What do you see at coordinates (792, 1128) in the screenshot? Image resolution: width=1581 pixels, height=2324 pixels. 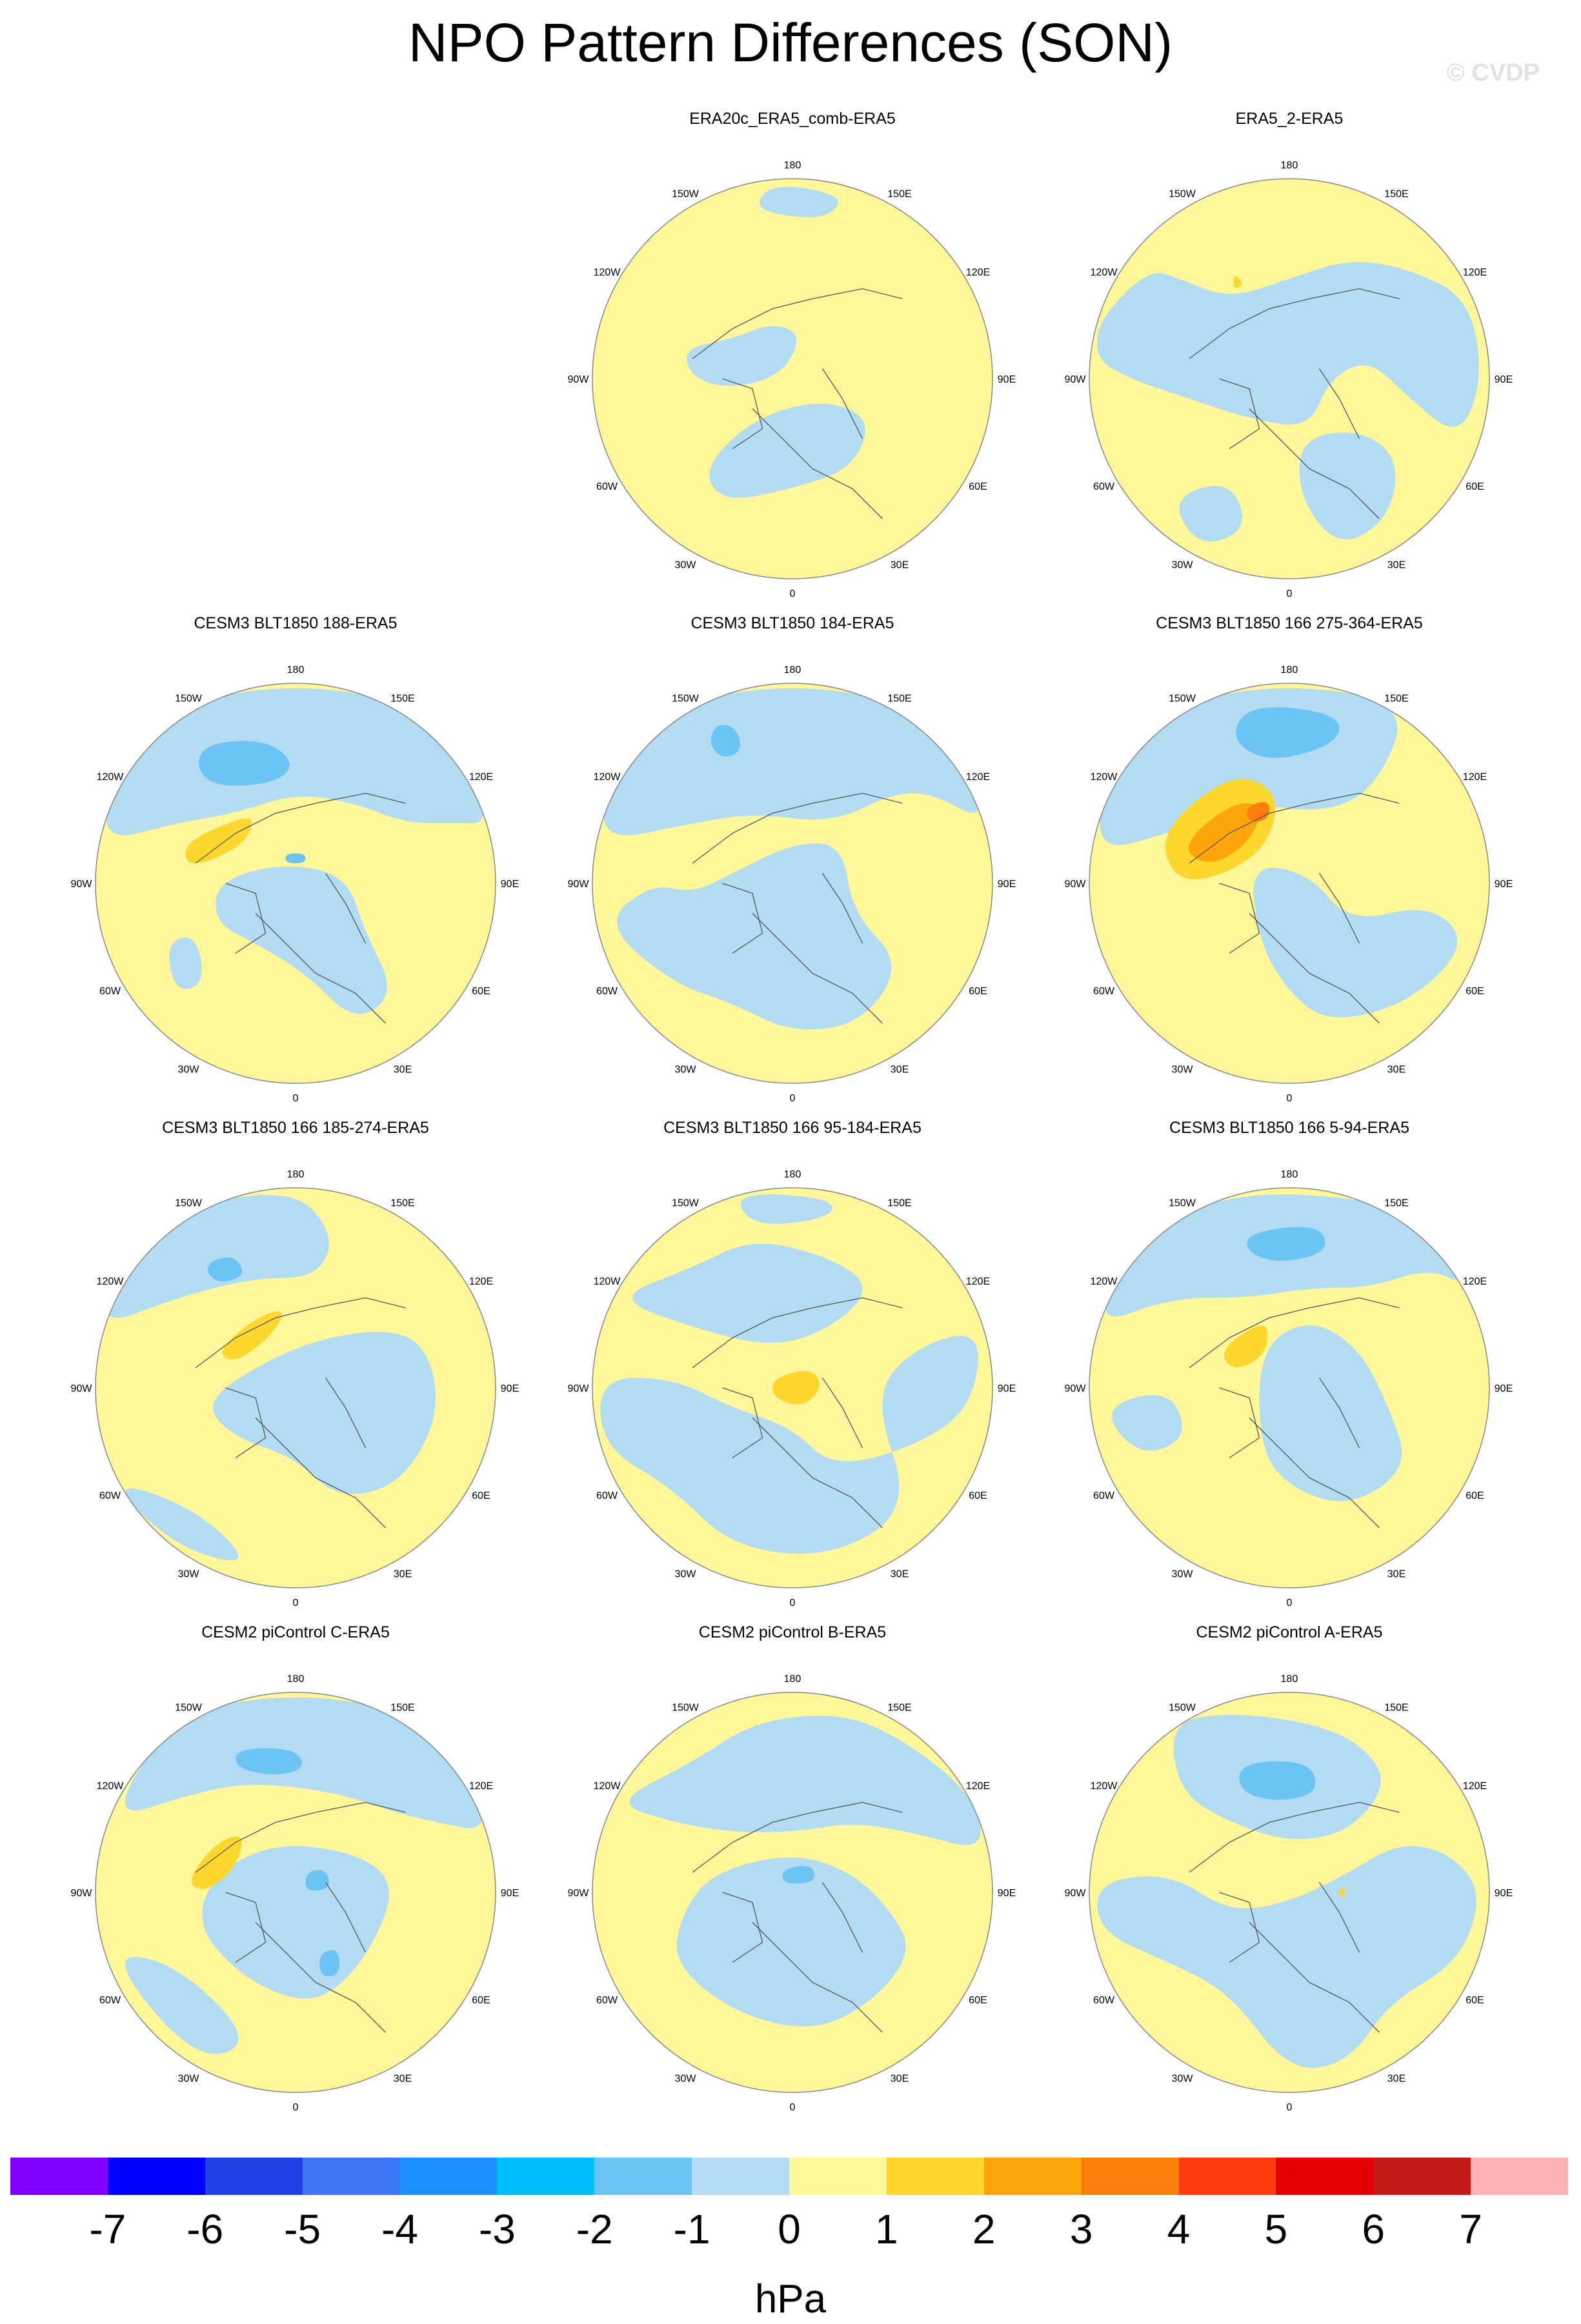 I see `panel-title: CESM3 BLT1850 166 95-184-ERA5` at bounding box center [792, 1128].